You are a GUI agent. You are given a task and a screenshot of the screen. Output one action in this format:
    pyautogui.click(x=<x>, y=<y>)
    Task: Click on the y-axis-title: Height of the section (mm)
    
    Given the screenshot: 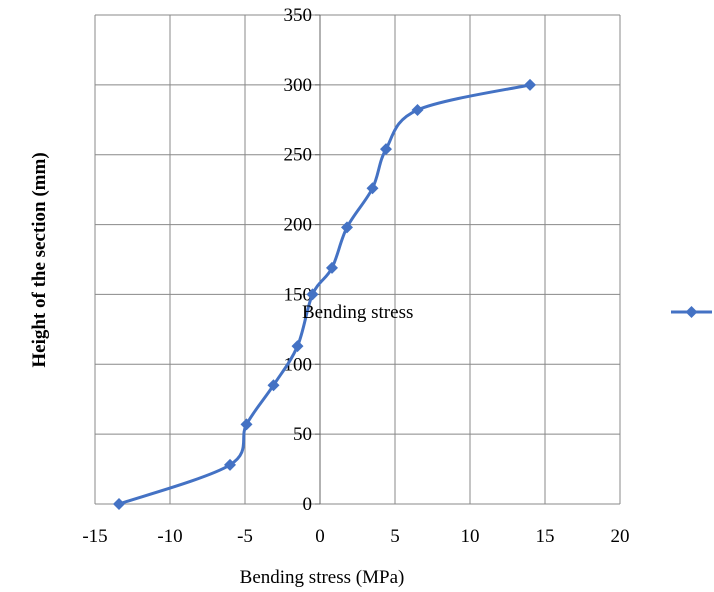 What is the action you would take?
    pyautogui.click(x=39, y=259)
    